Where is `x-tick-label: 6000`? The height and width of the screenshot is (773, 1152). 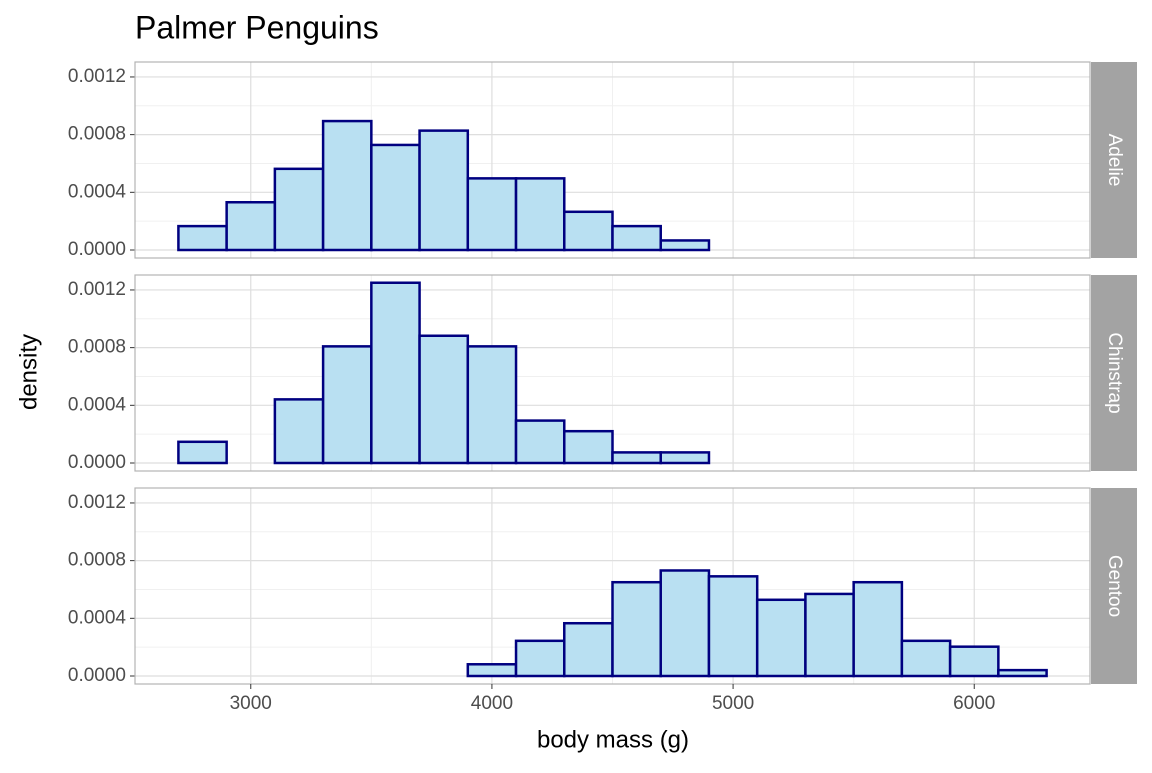
x-tick-label: 6000 is located at coordinates (974, 703).